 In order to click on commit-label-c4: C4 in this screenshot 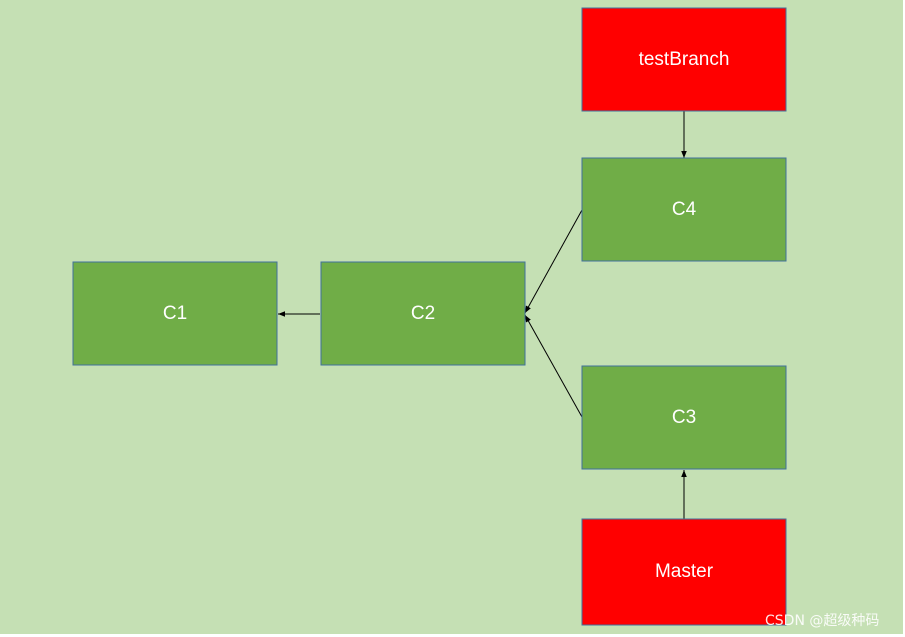, I will do `click(684, 209)`.